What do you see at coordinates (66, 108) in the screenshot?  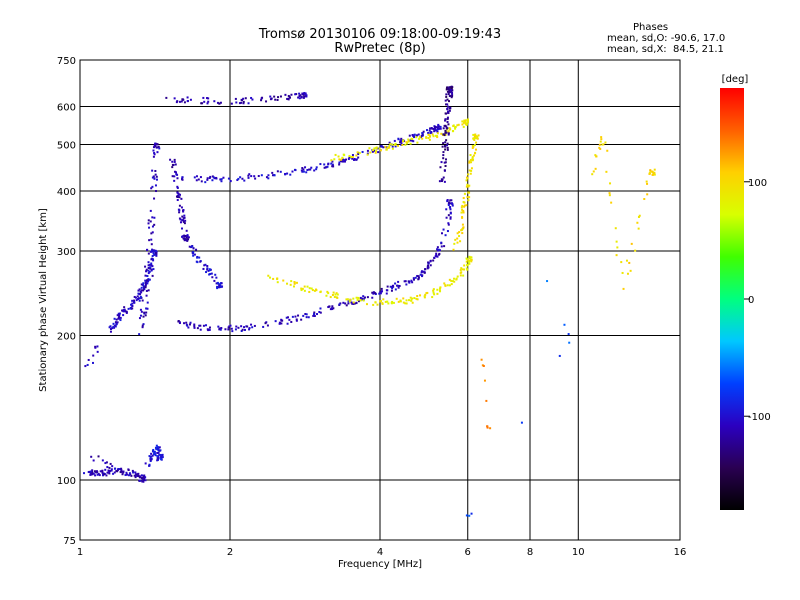 I see `y-tick-label: 600` at bounding box center [66, 108].